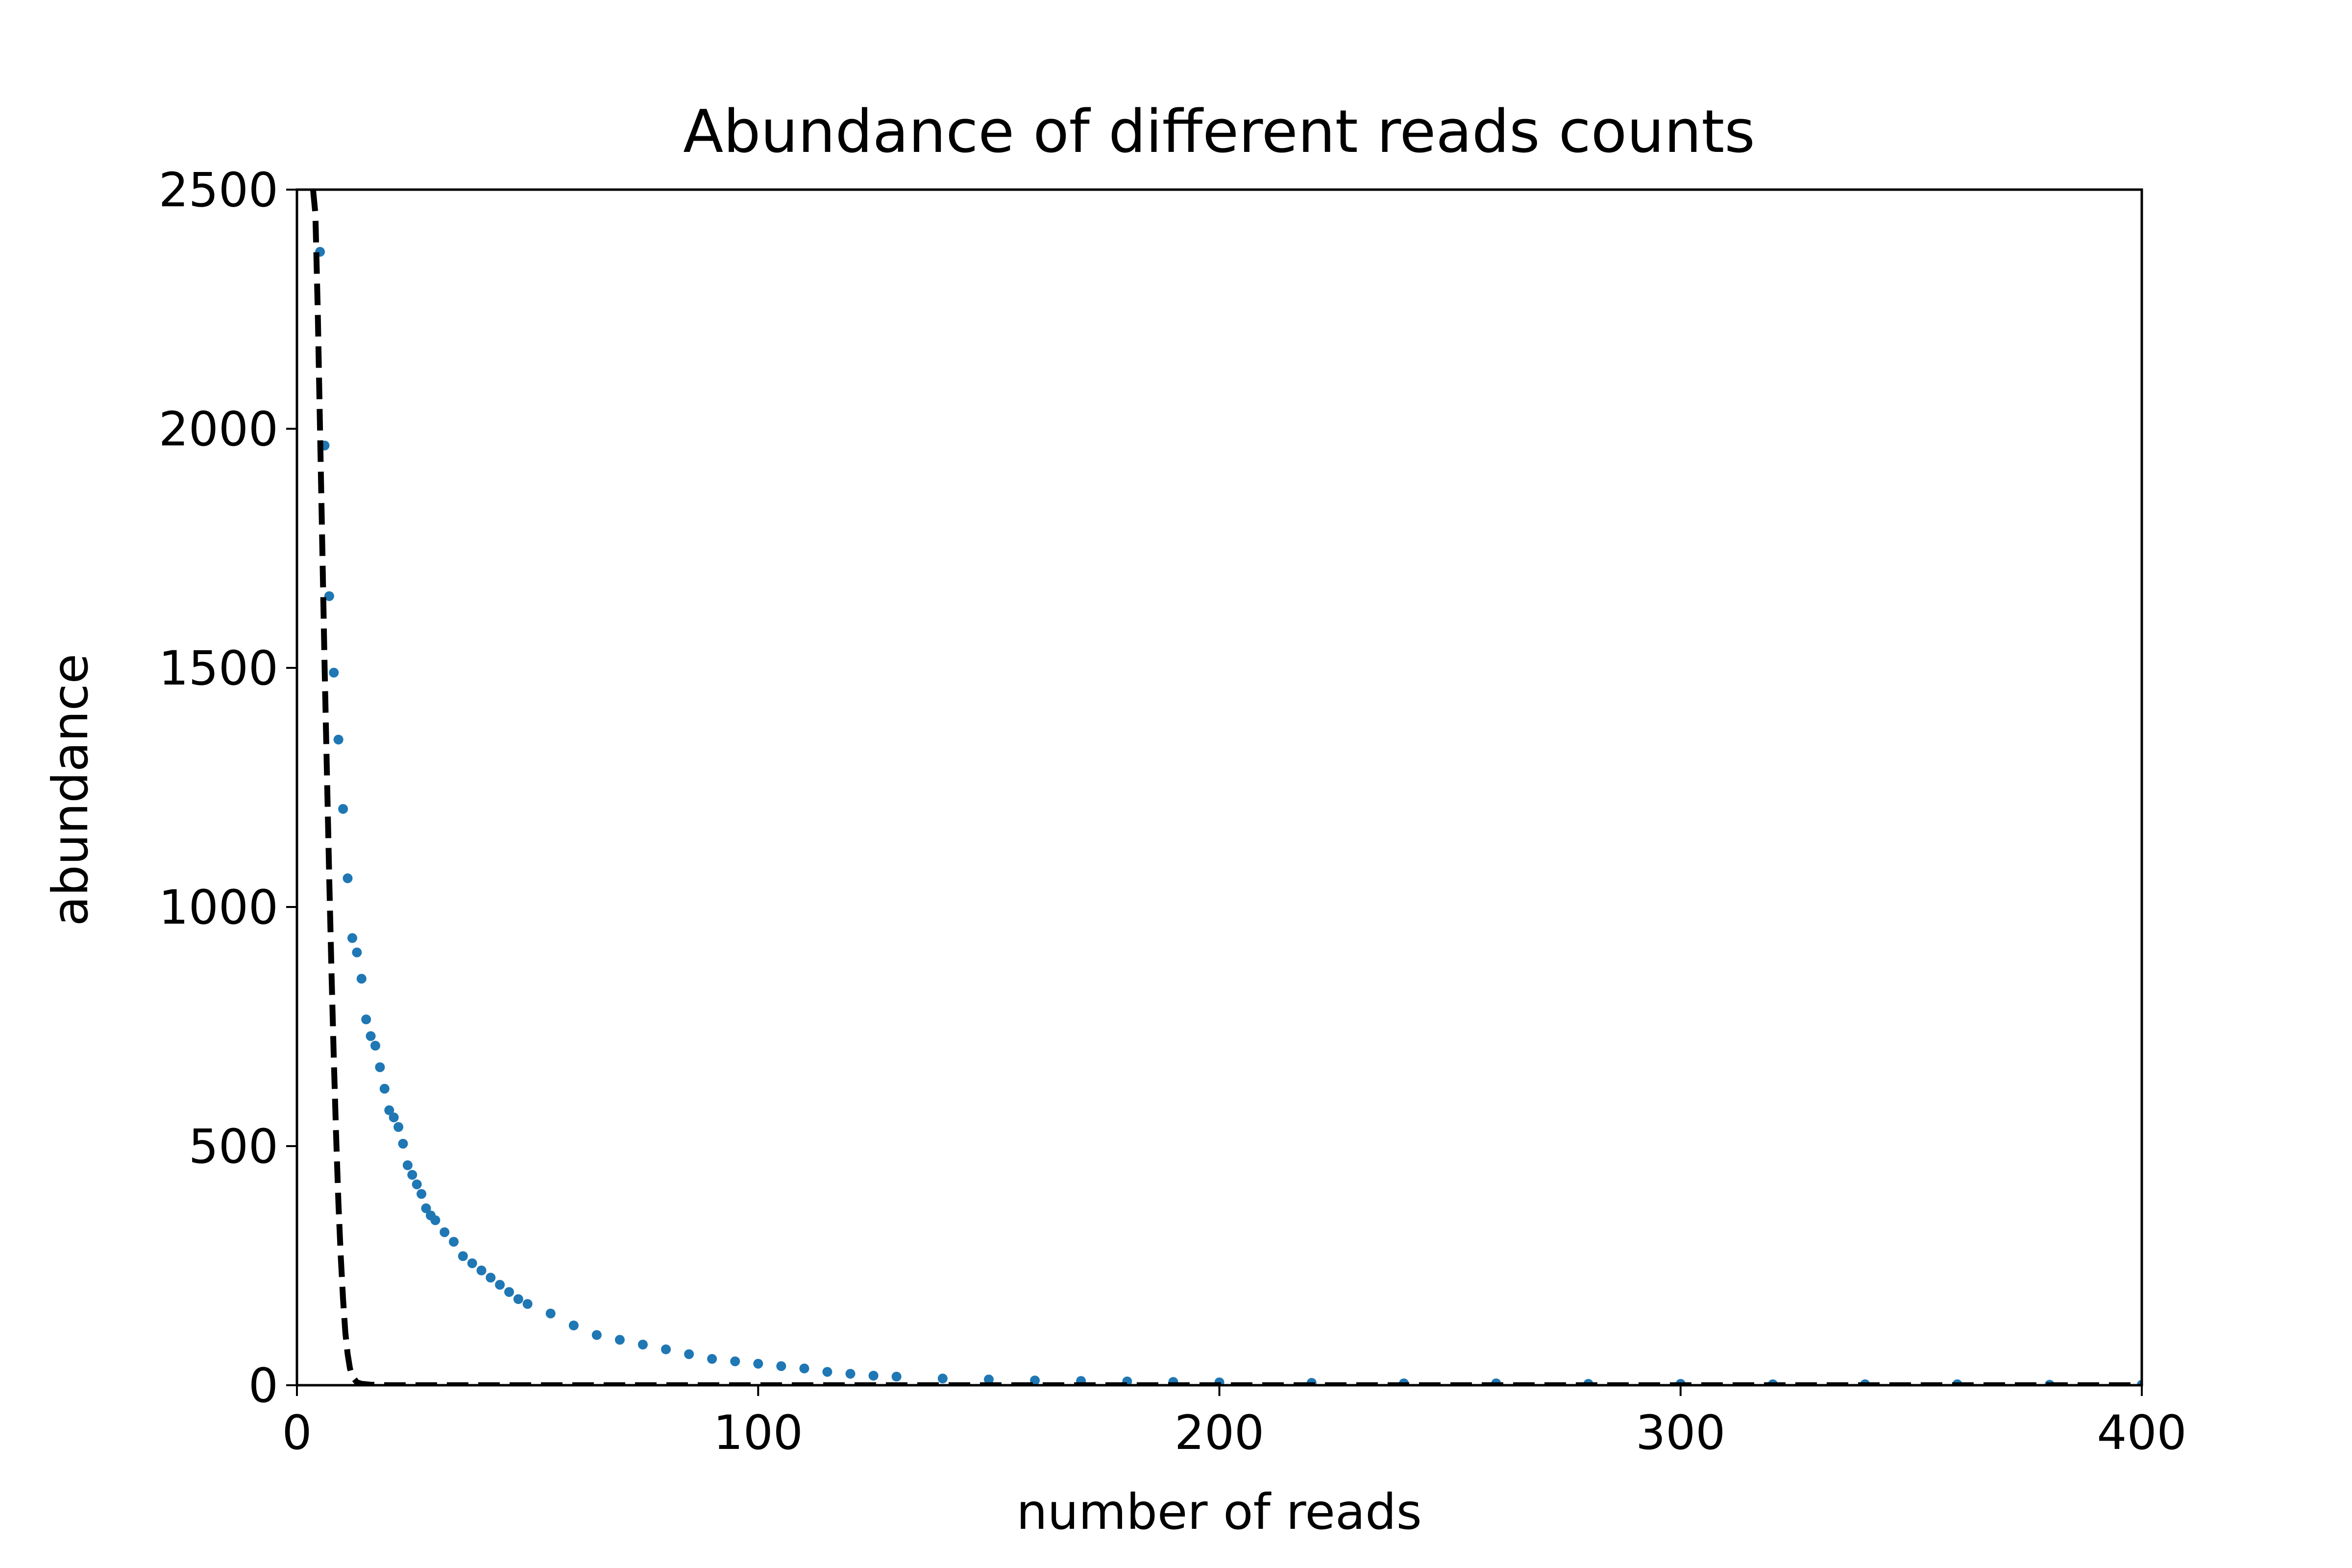 The height and width of the screenshot is (1568, 2352). I want to click on y-tick-label: 2000, so click(218, 429).